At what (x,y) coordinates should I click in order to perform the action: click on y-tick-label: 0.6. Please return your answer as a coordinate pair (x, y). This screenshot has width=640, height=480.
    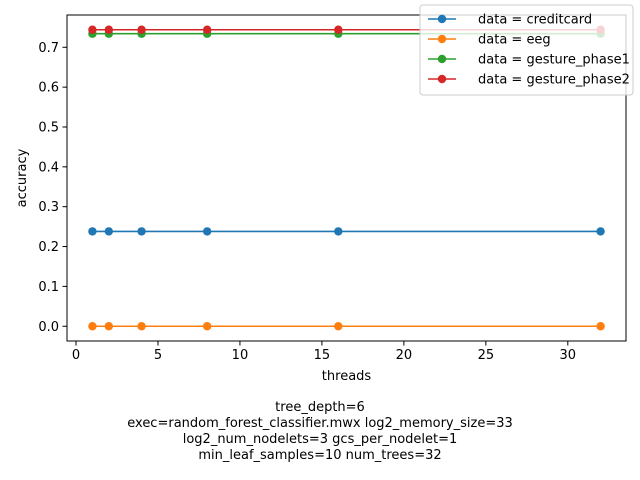
    Looking at the image, I should click on (48, 88).